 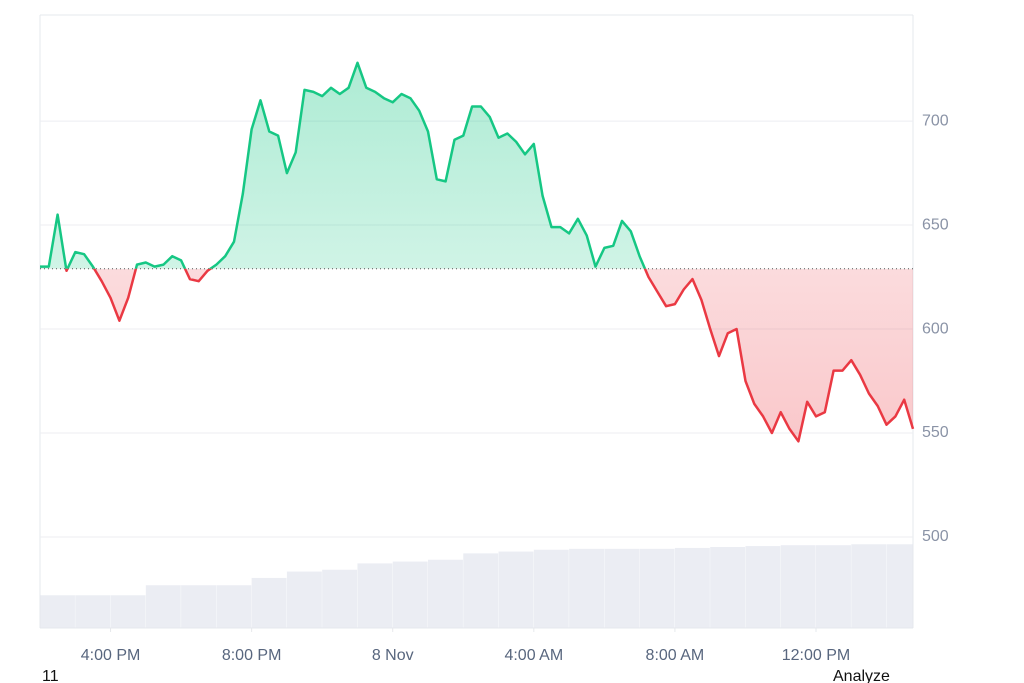 What do you see at coordinates (935, 120) in the screenshot?
I see `y-tick-label: 700` at bounding box center [935, 120].